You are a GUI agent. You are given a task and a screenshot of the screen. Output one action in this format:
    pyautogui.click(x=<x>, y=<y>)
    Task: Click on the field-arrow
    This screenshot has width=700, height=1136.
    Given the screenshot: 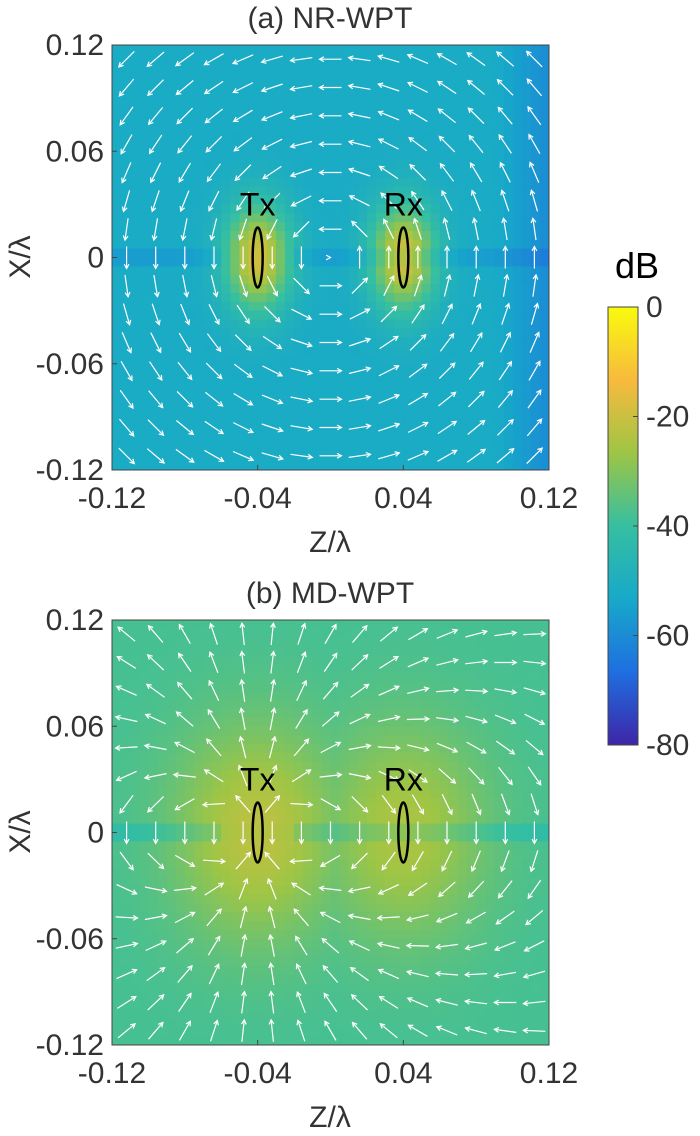 What is the action you would take?
    pyautogui.click(x=185, y=144)
    